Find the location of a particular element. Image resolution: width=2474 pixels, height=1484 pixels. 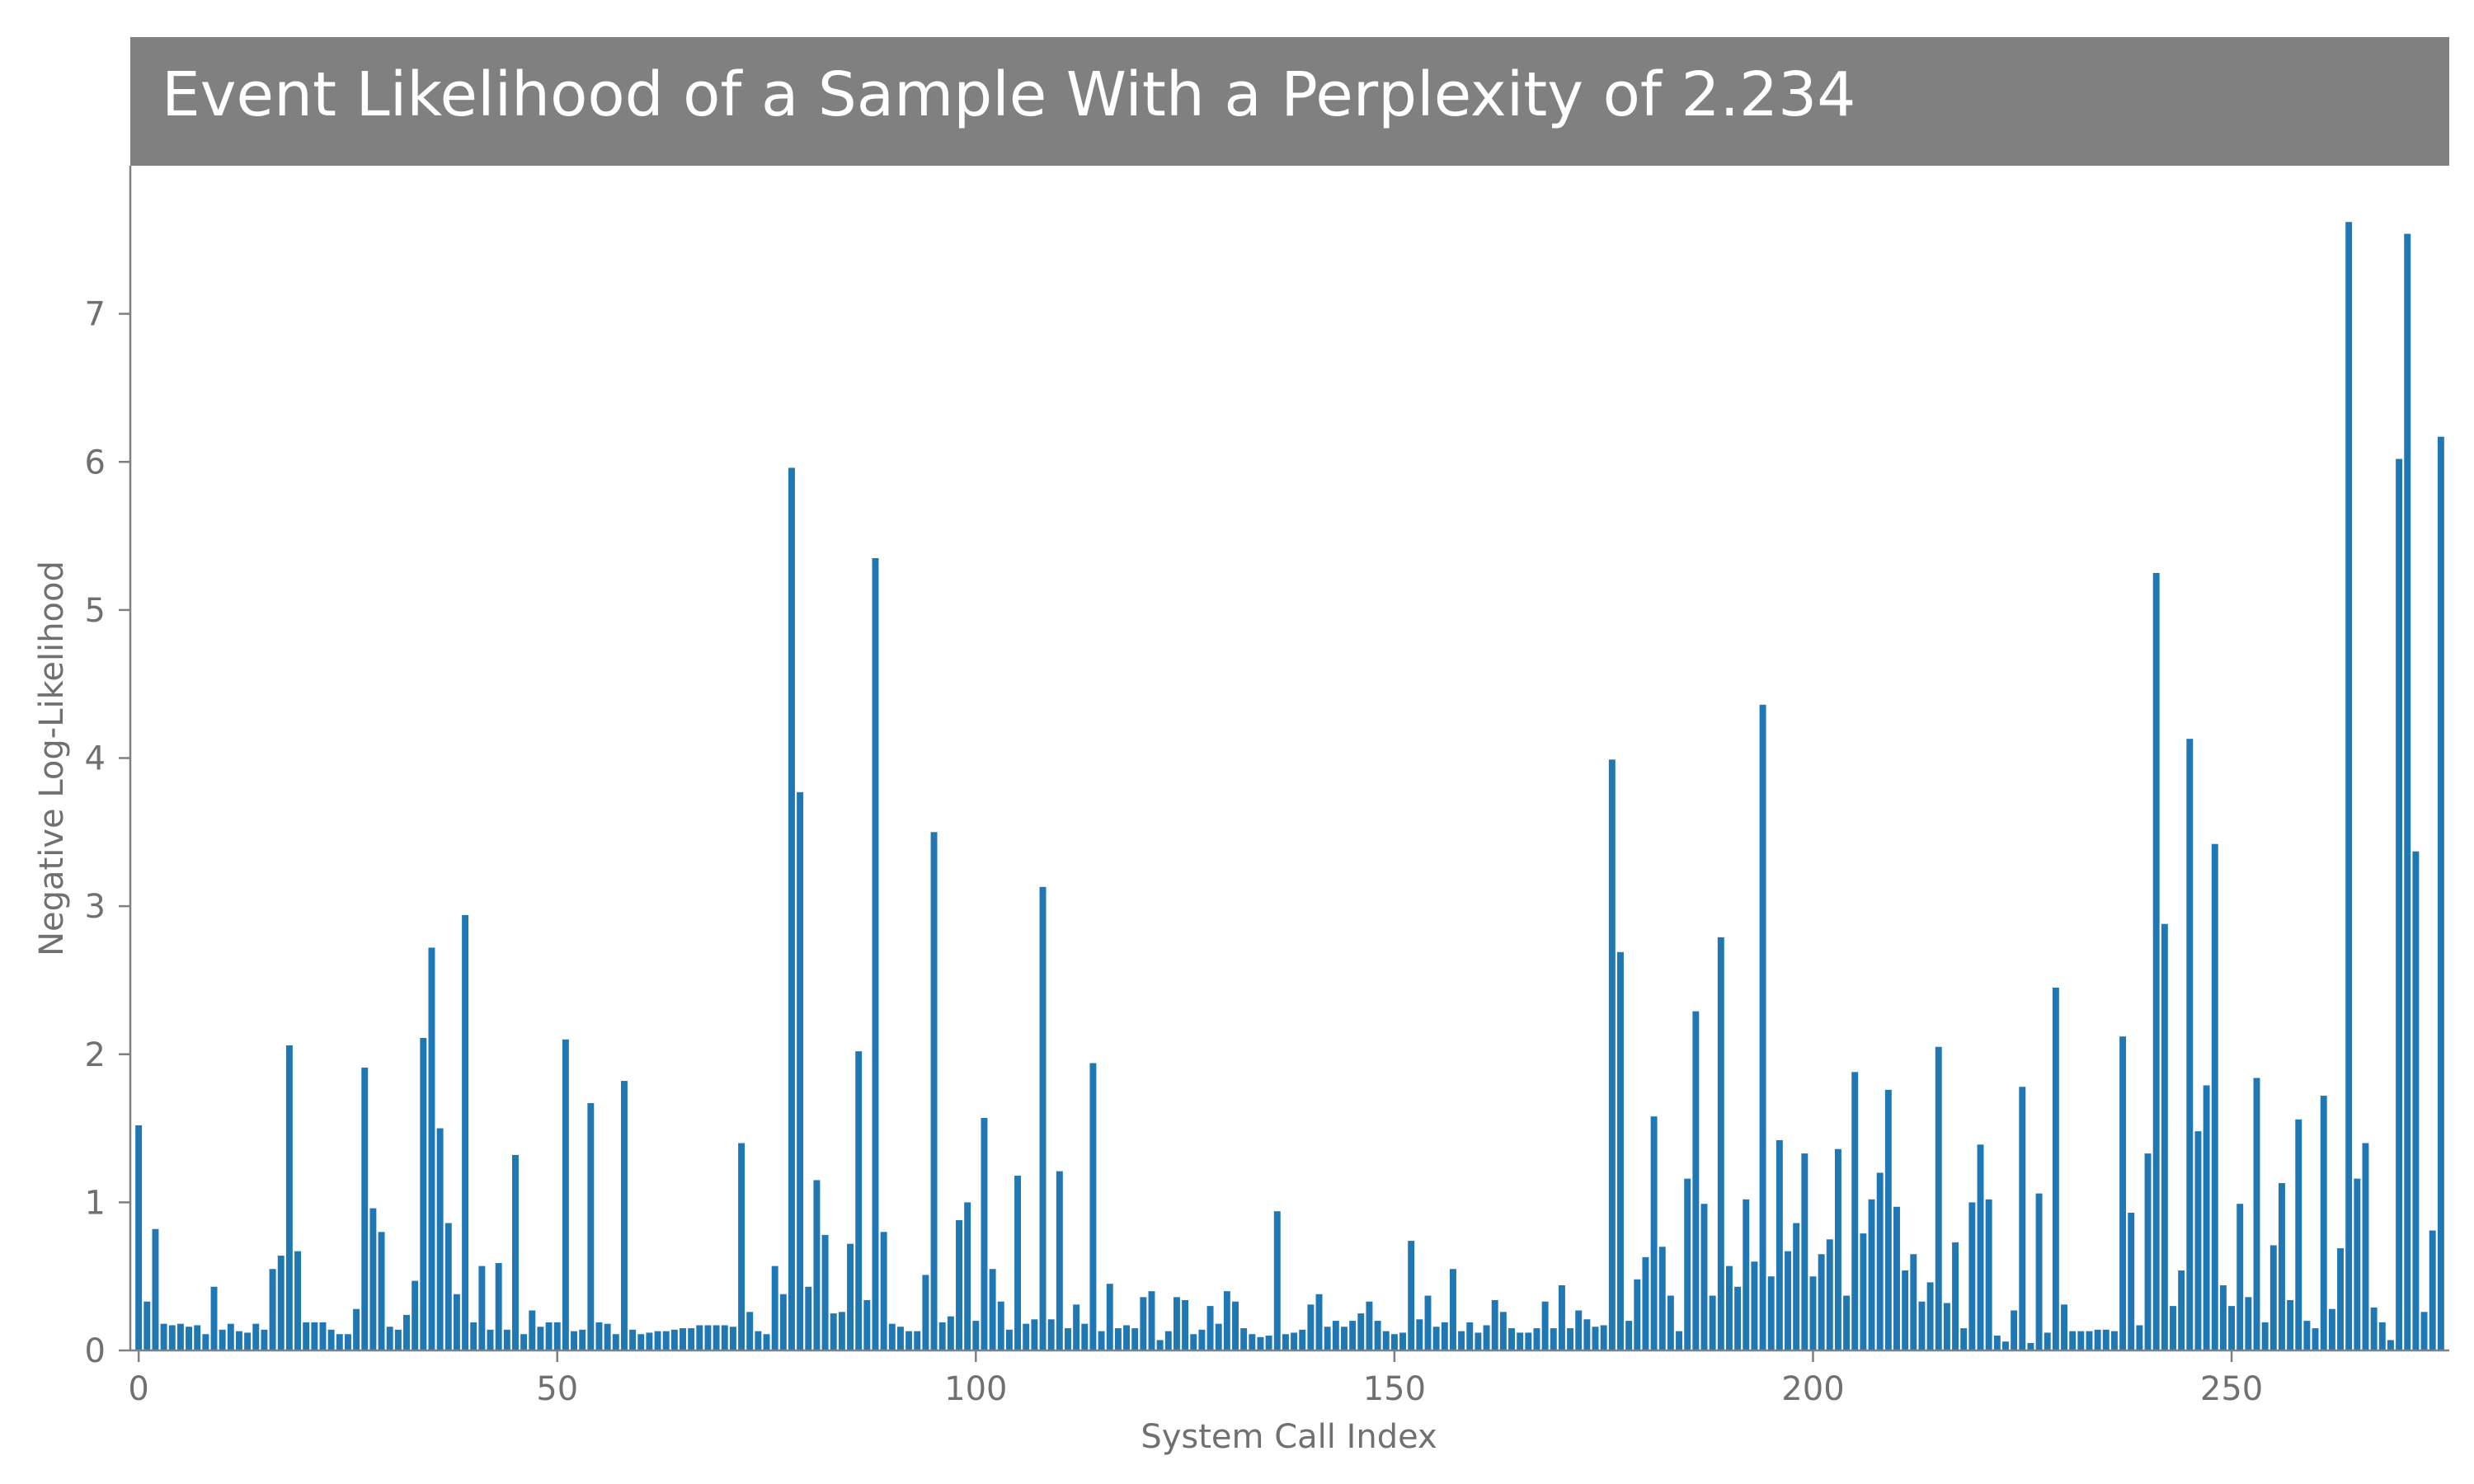

x-tick-label: 250 is located at coordinates (2231, 1389).